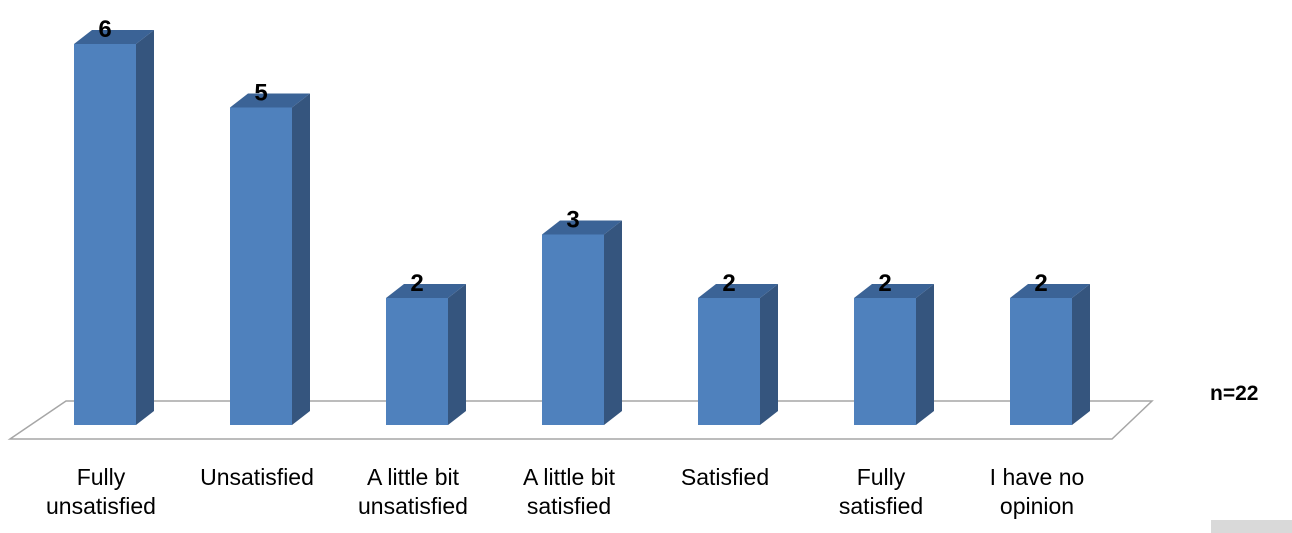 The image size is (1292, 533). I want to click on data-label: 5, so click(260, 93).